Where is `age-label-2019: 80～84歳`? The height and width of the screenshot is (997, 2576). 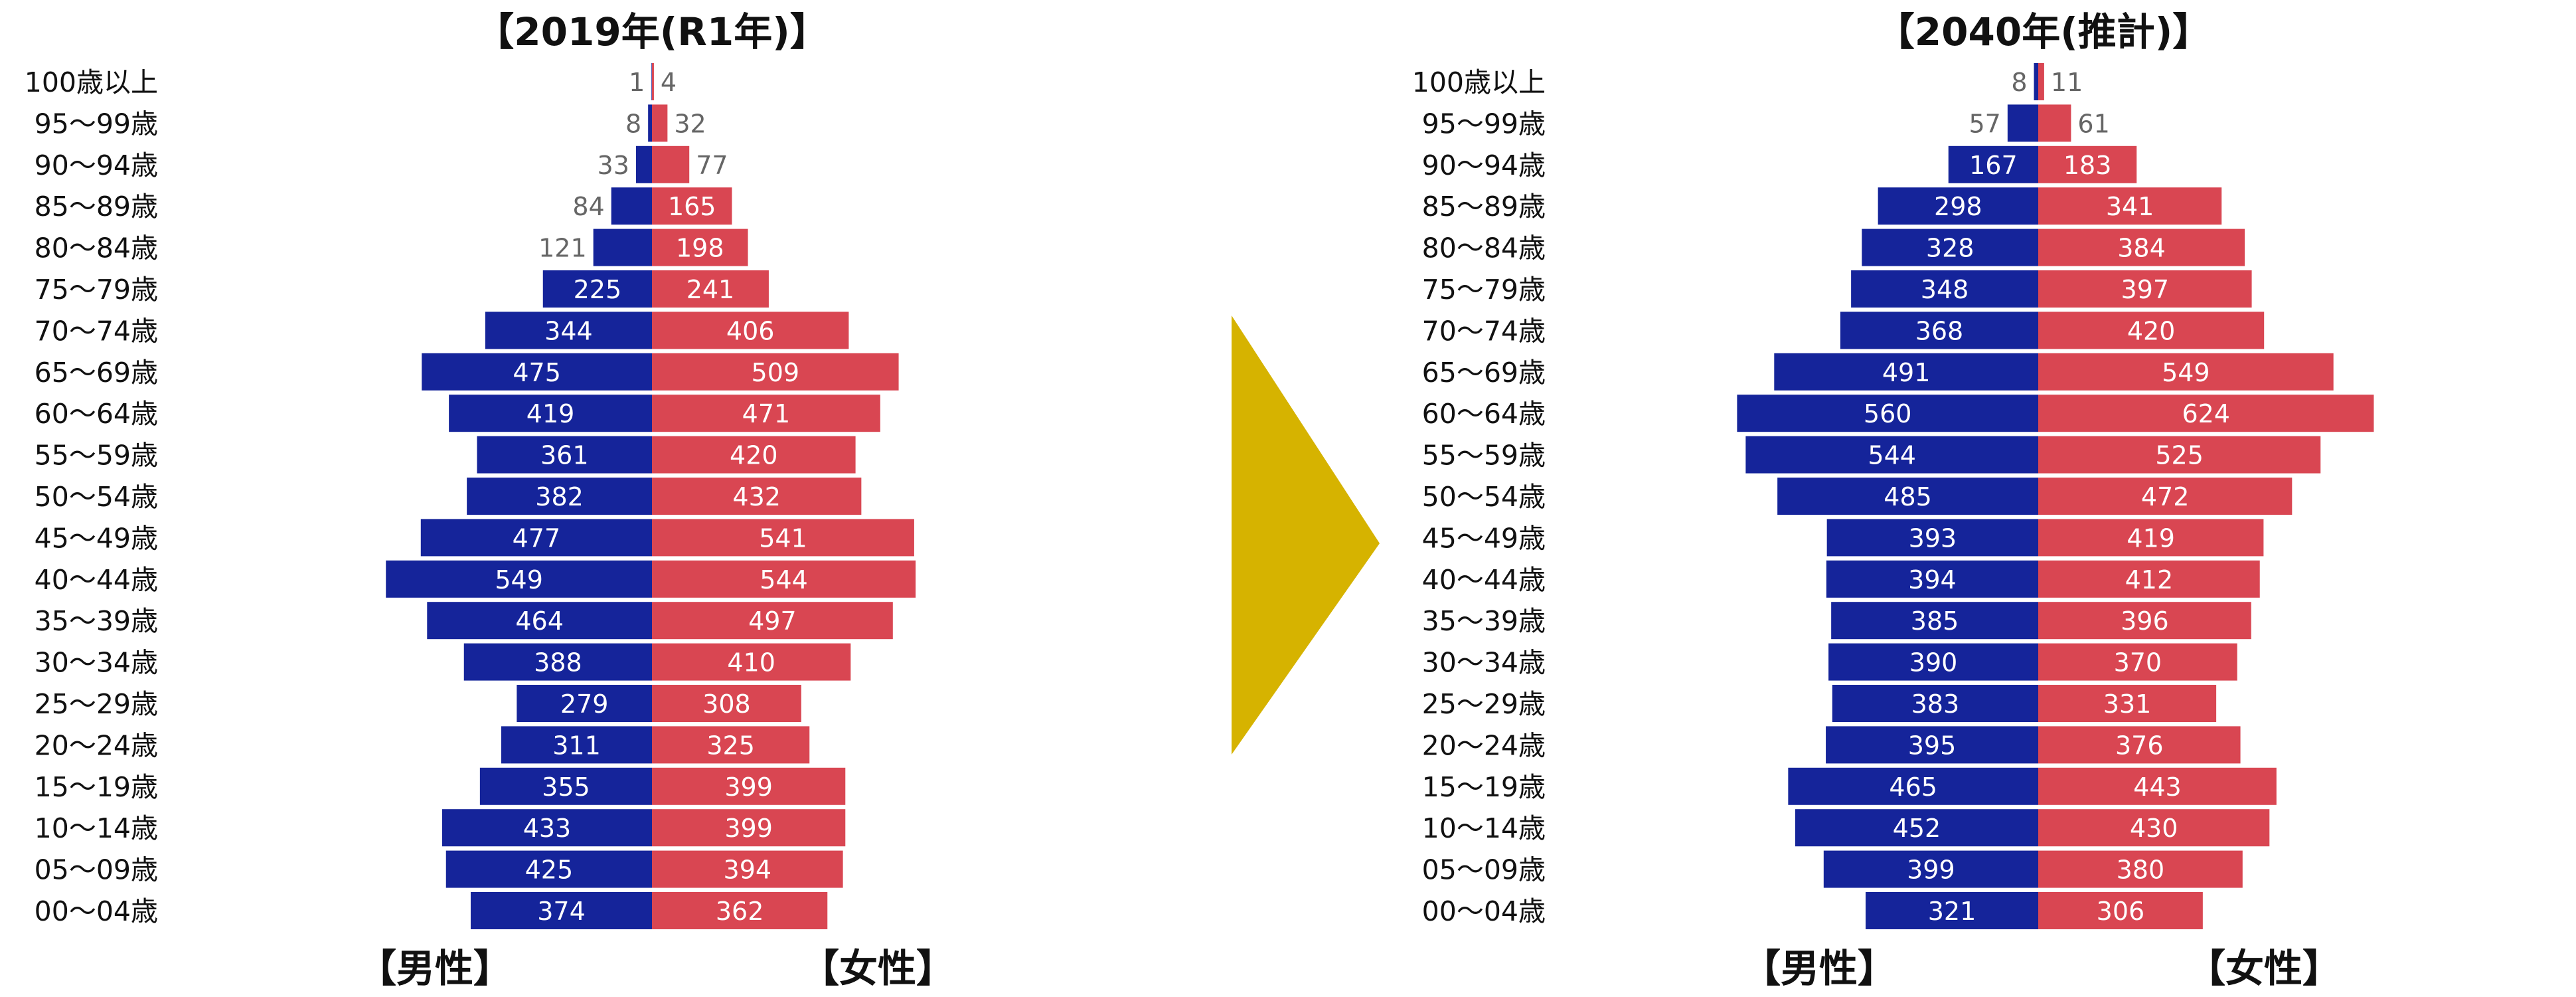 age-label-2019: 80～84歳 is located at coordinates (96, 248).